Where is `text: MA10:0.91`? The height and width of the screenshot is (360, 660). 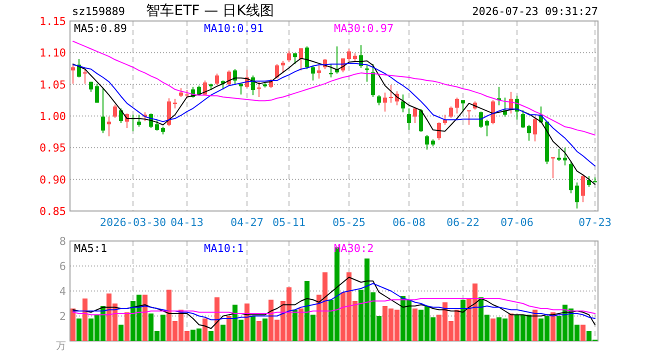 text: MA10:0.91 is located at coordinates (234, 28).